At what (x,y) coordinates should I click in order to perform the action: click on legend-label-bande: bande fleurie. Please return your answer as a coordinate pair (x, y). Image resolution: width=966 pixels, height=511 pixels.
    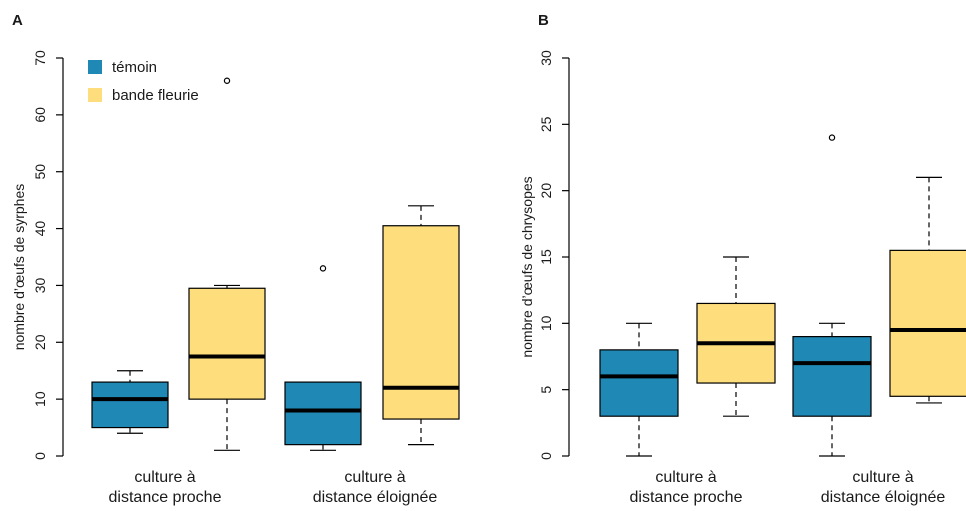
    Looking at the image, I should click on (155, 95).